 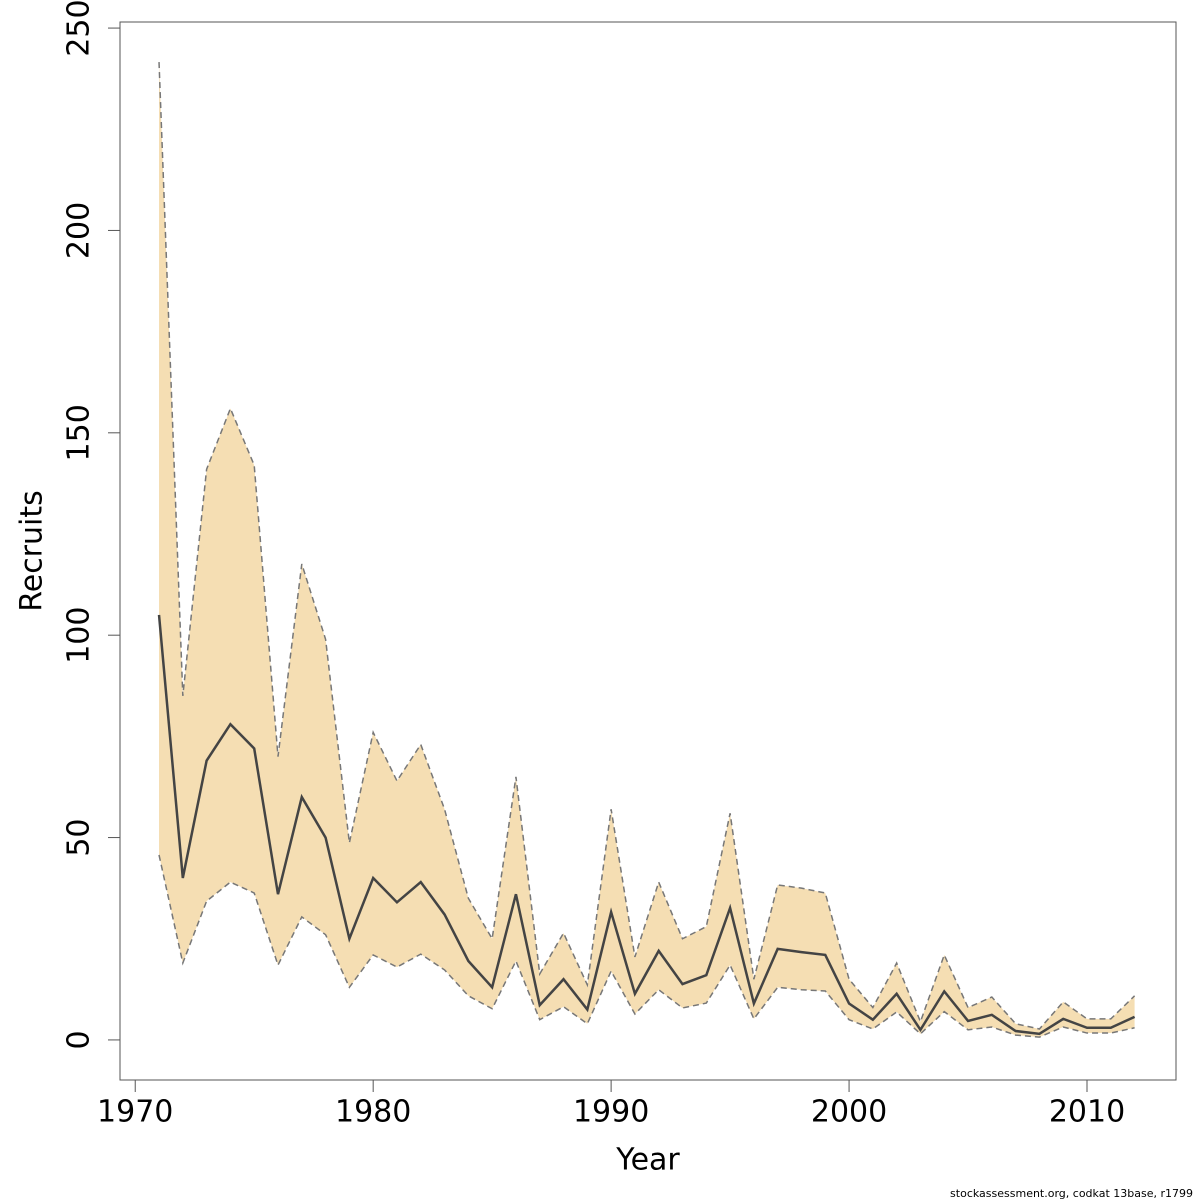 I want to click on y-tick-label: 0, so click(x=79, y=1039).